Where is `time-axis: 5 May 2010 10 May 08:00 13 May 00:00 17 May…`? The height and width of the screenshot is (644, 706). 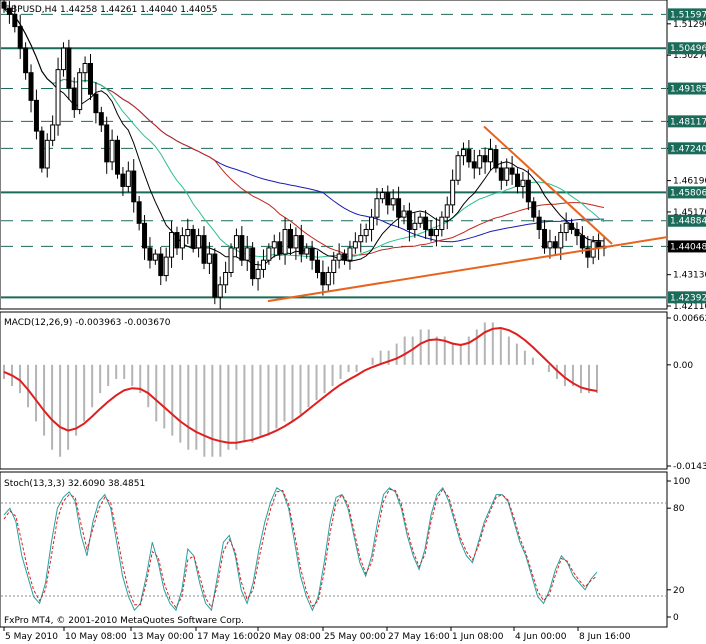 time-axis: 5 May 2010 10 May 08:00 13 May 00:00 17 May… is located at coordinates (317, 634).